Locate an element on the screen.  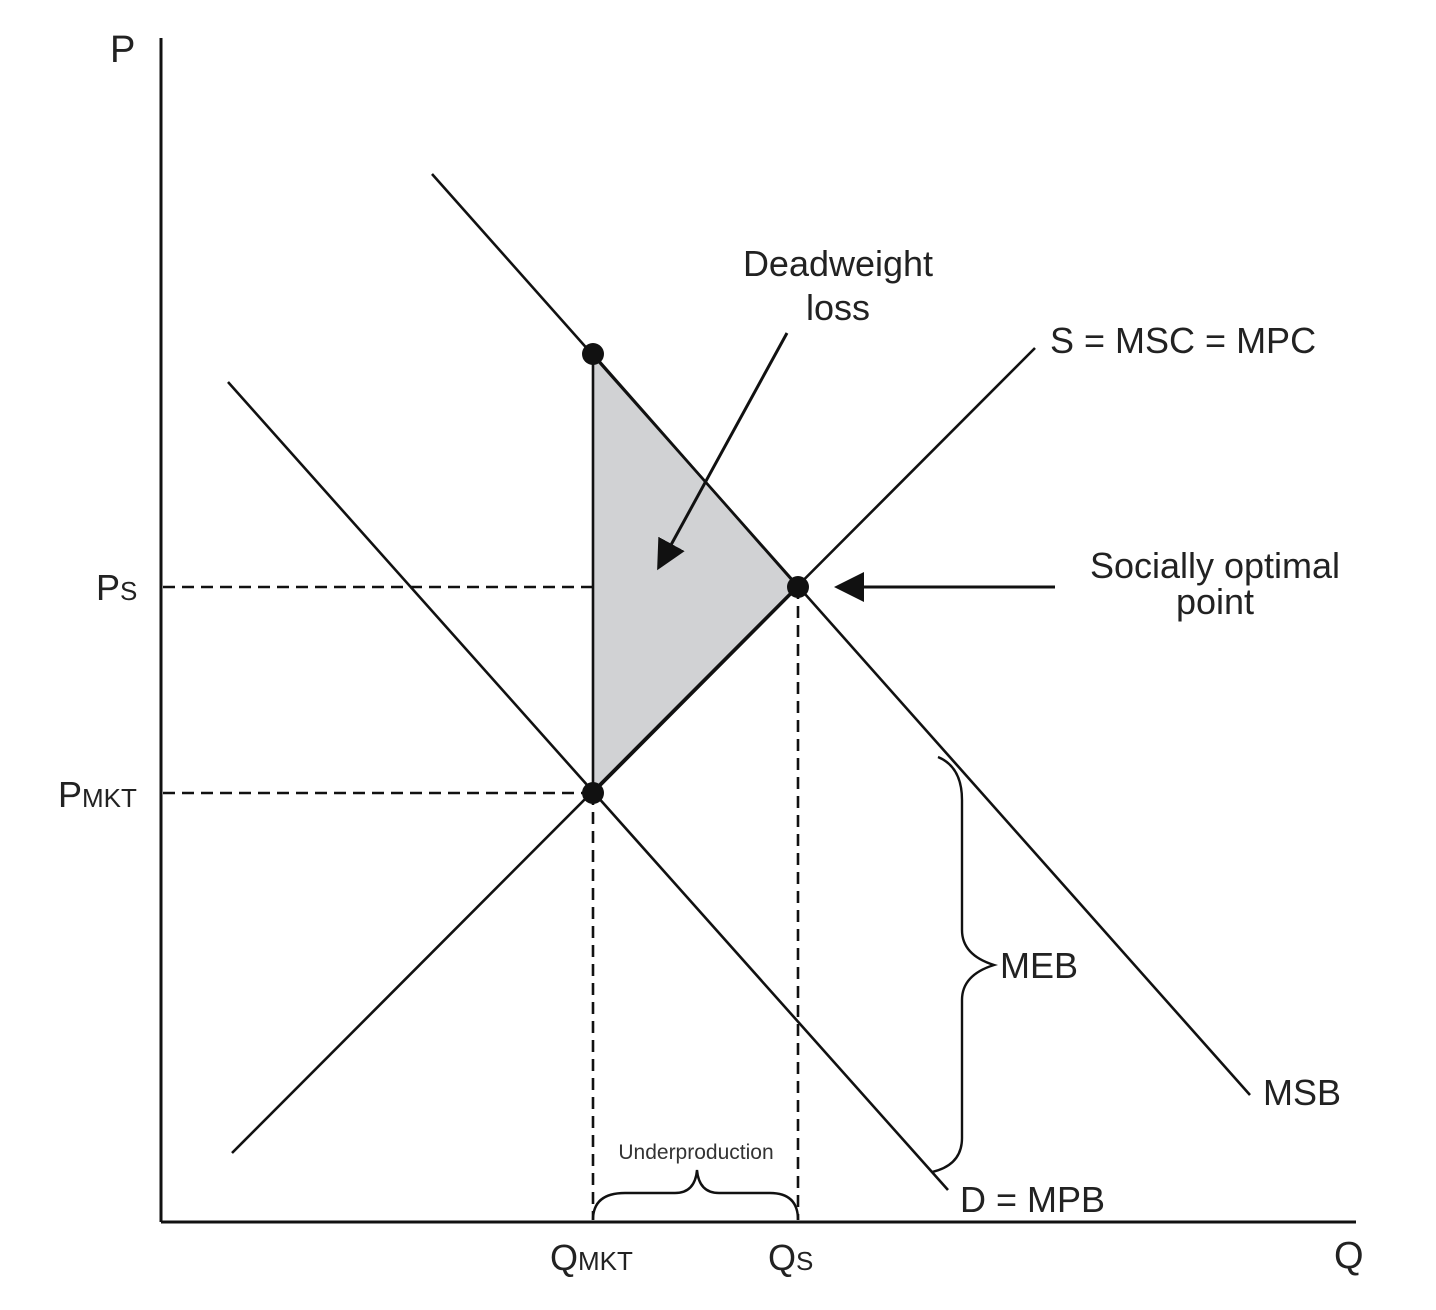
qs-label-main: Q is located at coordinates (782, 1257).